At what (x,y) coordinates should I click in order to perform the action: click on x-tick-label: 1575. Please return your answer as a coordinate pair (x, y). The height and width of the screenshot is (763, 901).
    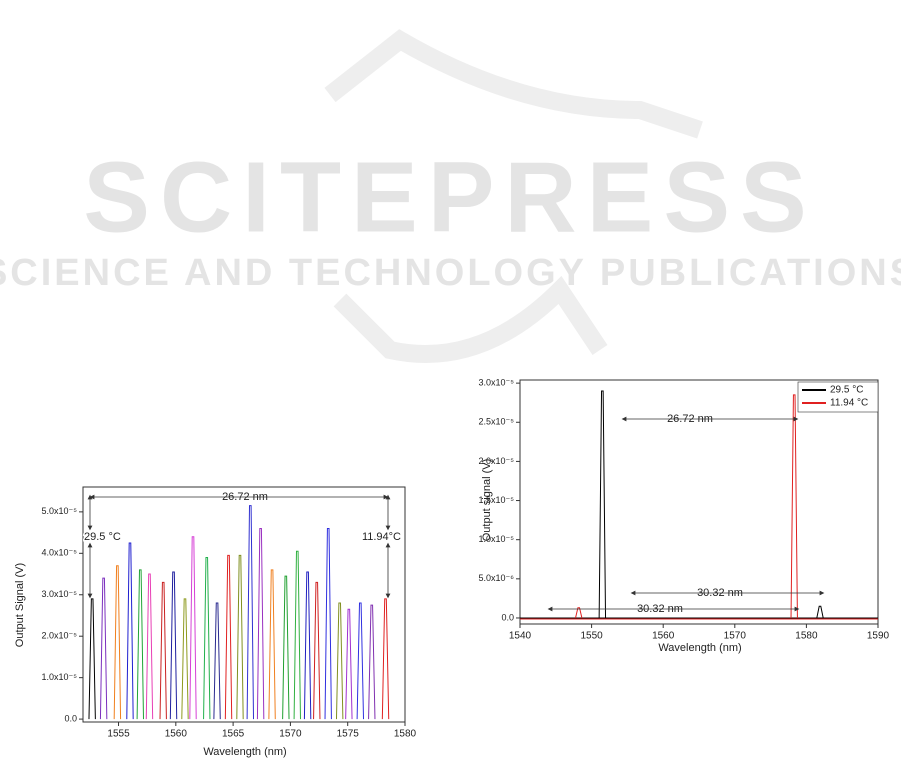
    Looking at the image, I should click on (348, 734).